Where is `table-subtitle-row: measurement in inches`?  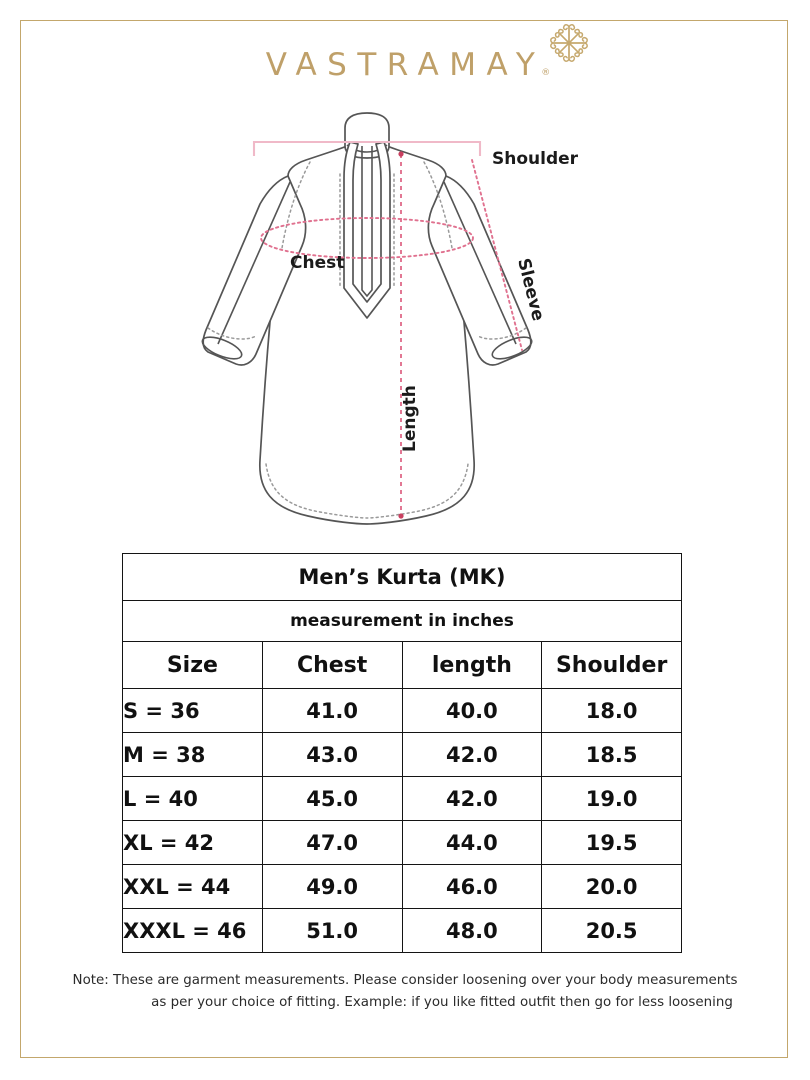 table-subtitle-row: measurement in inches is located at coordinates (402, 621).